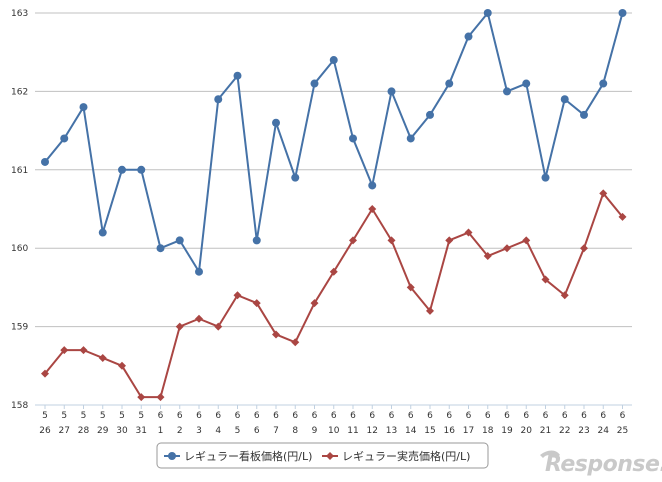  I want to click on x-tick-day: 17, so click(468, 431).